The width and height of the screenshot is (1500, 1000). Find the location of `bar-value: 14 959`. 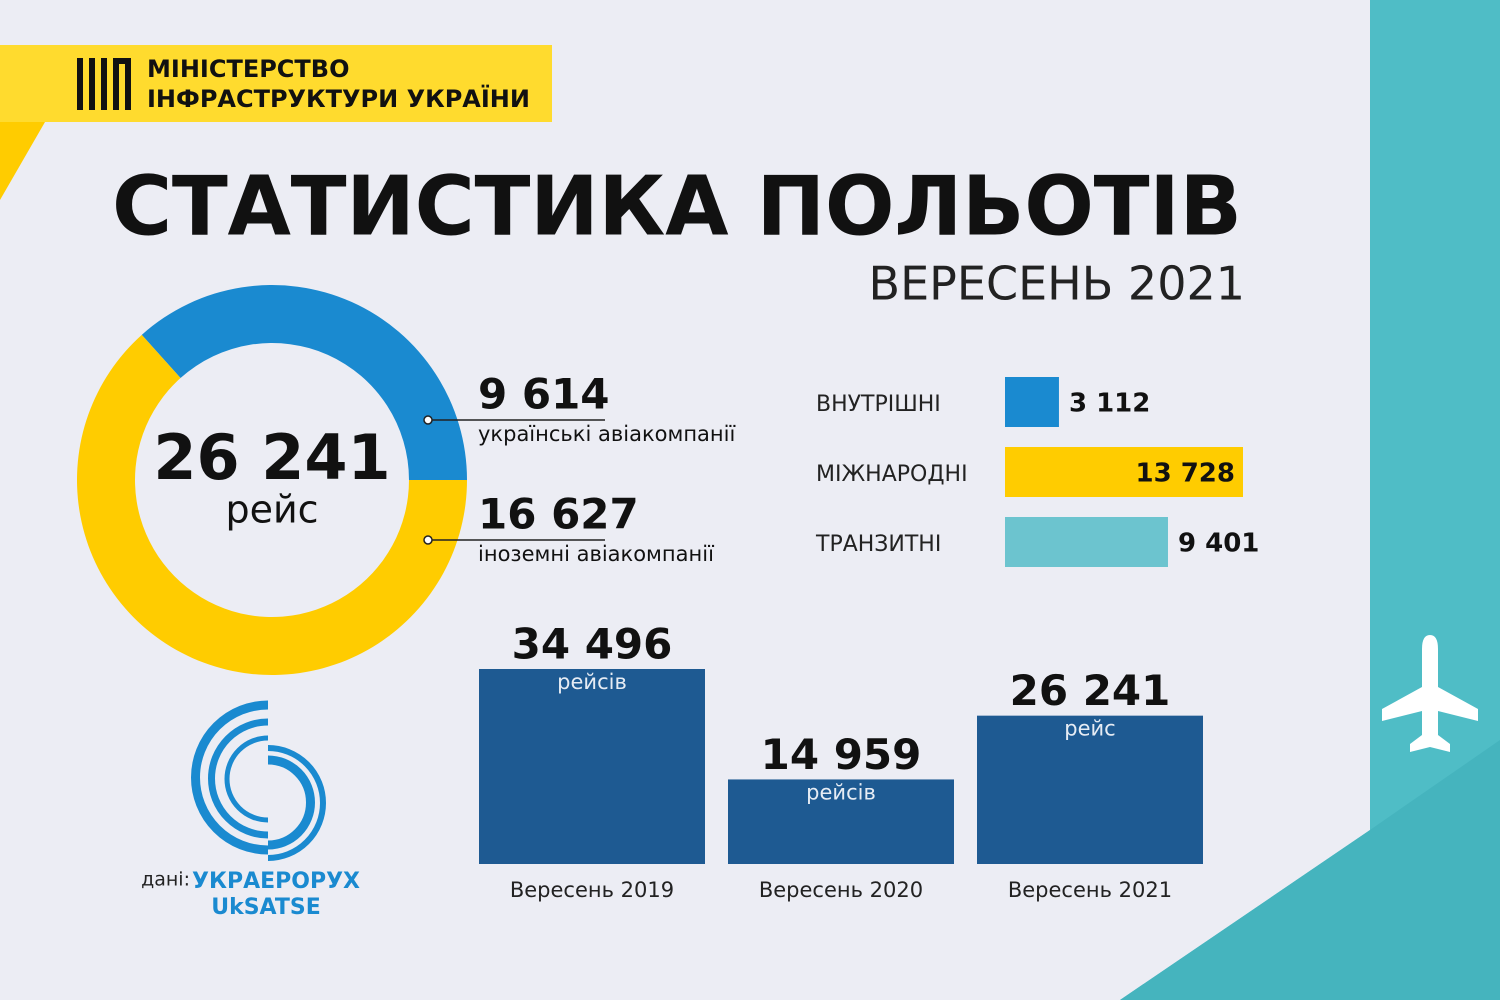

bar-value: 14 959 is located at coordinates (841, 754).